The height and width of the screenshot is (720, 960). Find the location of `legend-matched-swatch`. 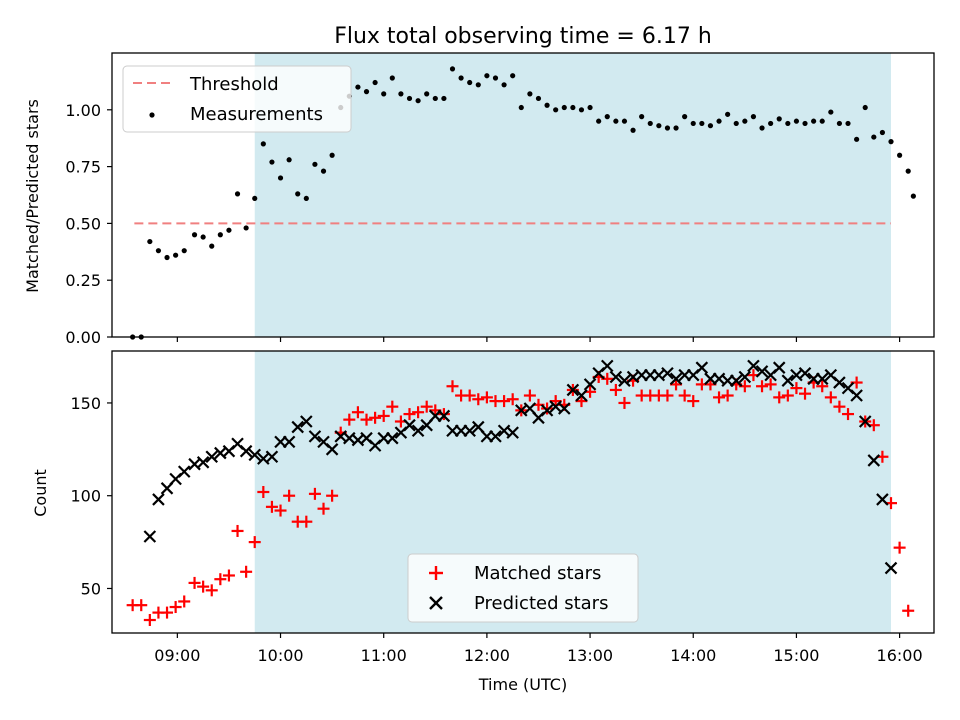

legend-matched-swatch is located at coordinates (436, 573).